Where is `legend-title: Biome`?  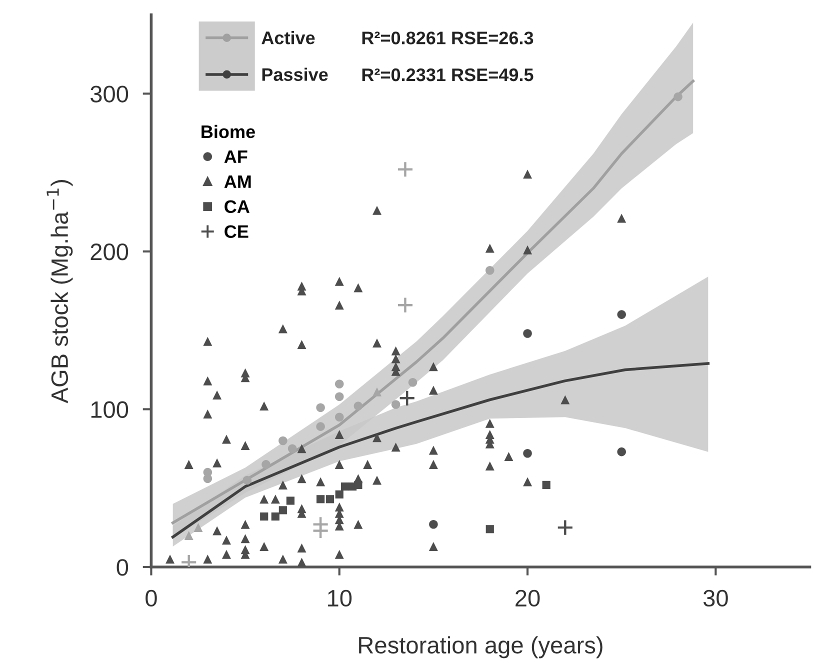 legend-title: Biome is located at coordinates (228, 131).